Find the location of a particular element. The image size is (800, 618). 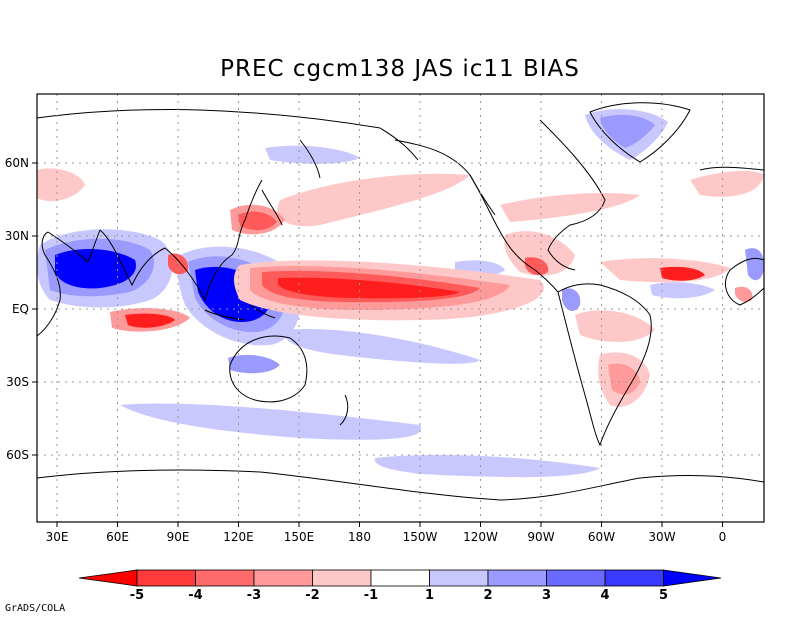

coastline-seasia is located at coordinates (213, 240).